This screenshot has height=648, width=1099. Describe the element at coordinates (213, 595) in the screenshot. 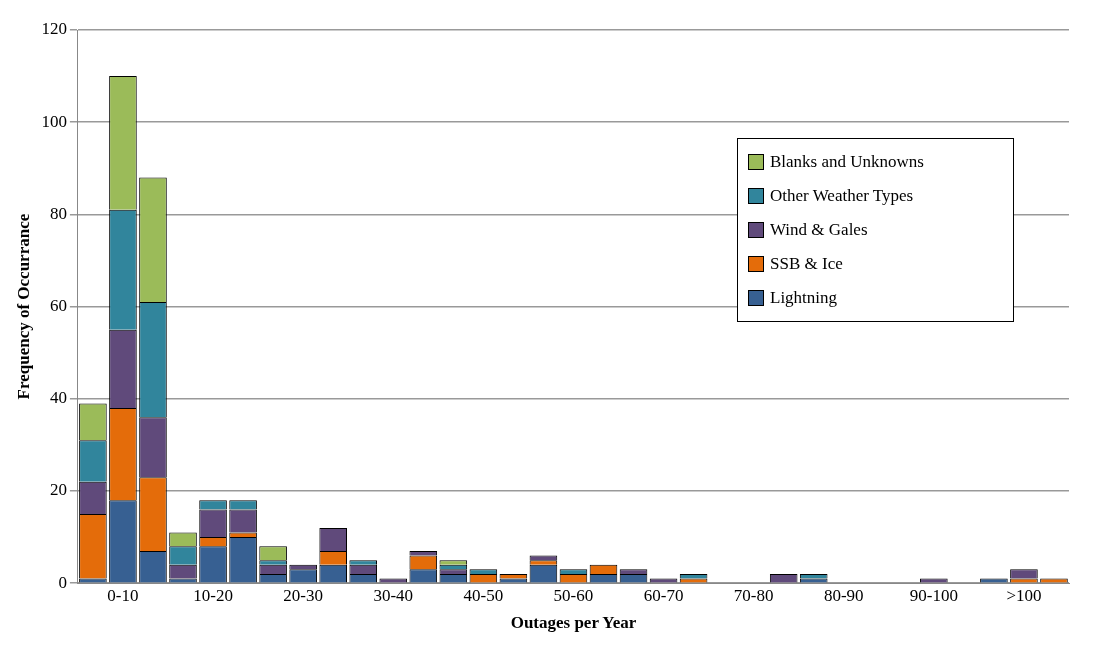

I see `x-tick-label: 10-20` at that location.